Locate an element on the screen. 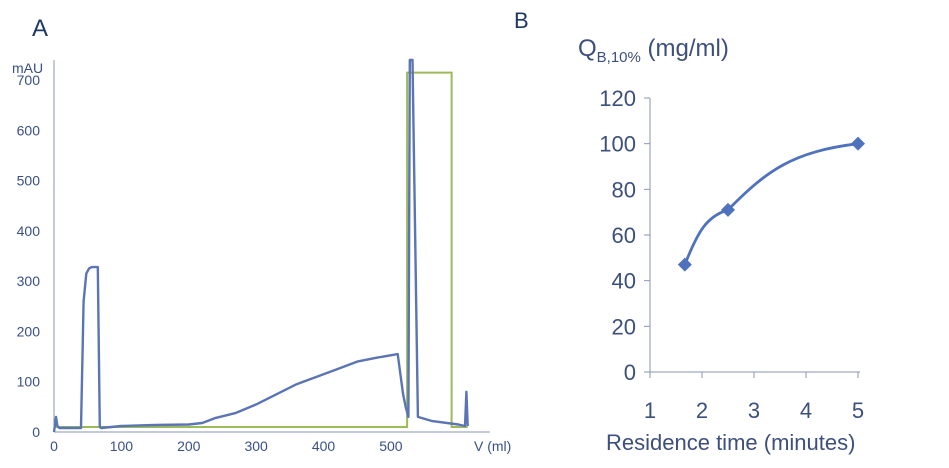 Image resolution: width=949 pixels, height=468 pixels. panel-b-label: B is located at coordinates (521, 20).